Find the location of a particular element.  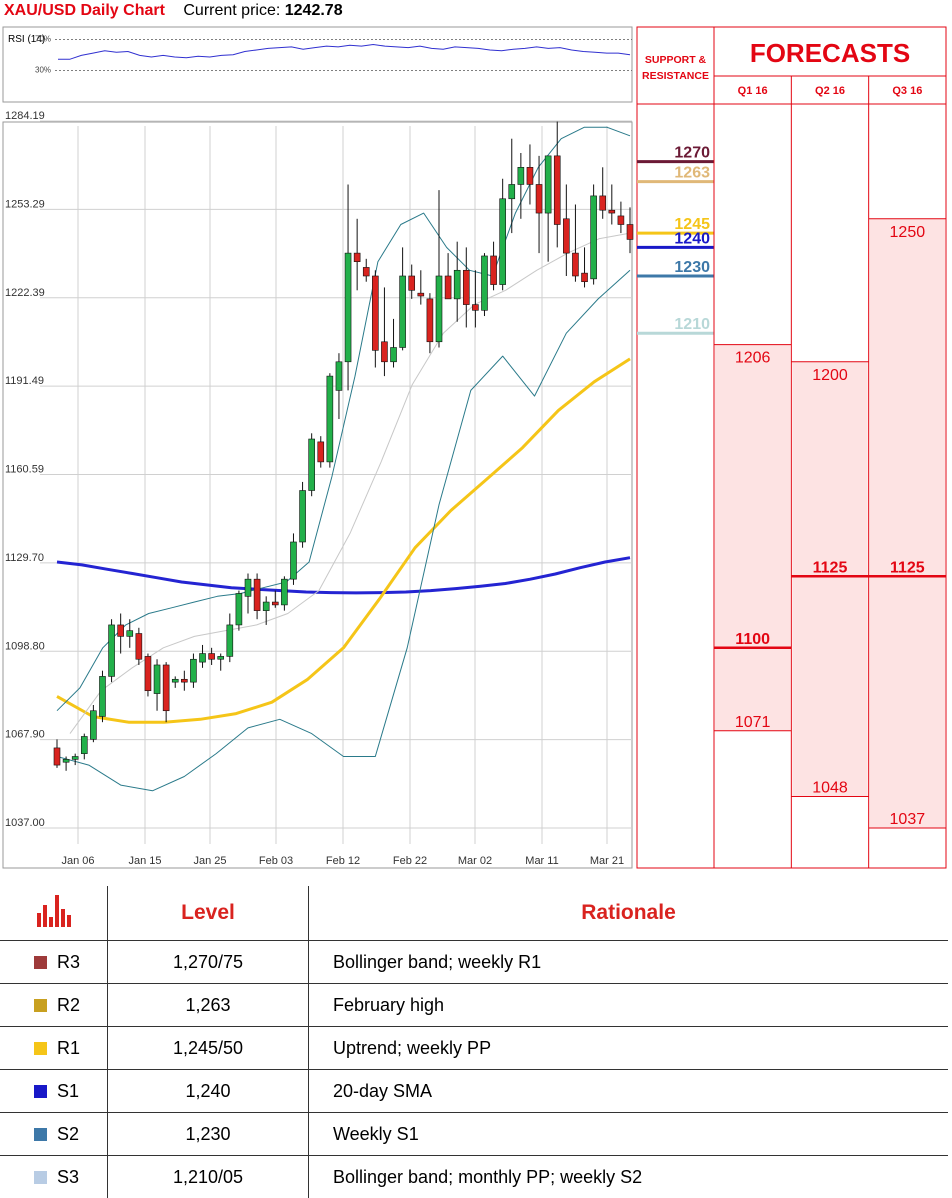

sr-level-label: 1263 is located at coordinates (692, 173).